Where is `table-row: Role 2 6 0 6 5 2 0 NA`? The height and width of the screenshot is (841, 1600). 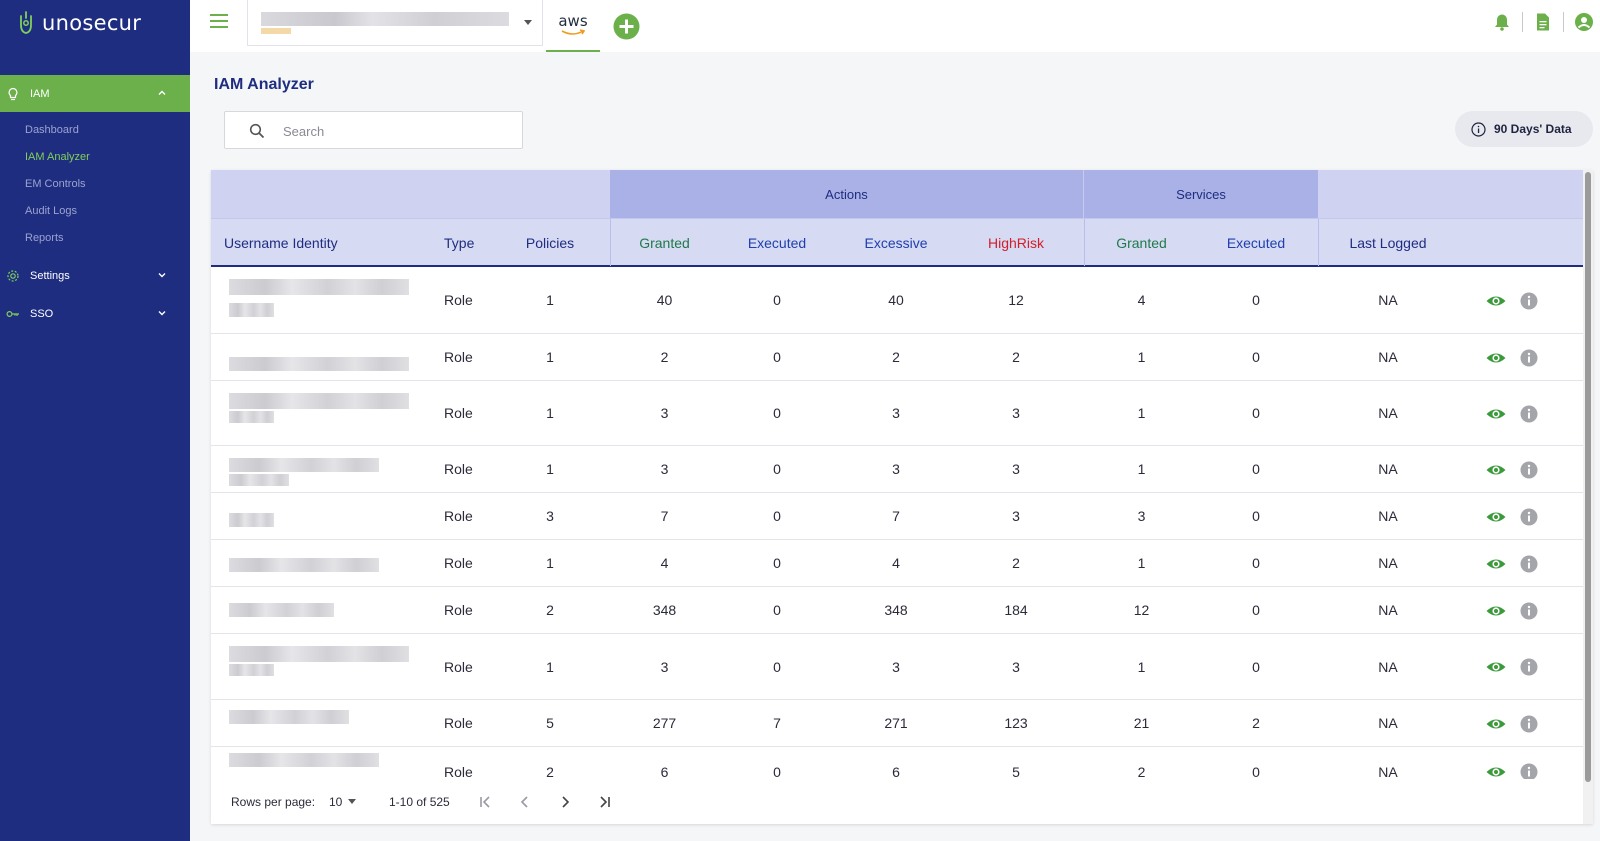 table-row: Role 2 6 0 6 5 2 0 NA is located at coordinates (897, 763).